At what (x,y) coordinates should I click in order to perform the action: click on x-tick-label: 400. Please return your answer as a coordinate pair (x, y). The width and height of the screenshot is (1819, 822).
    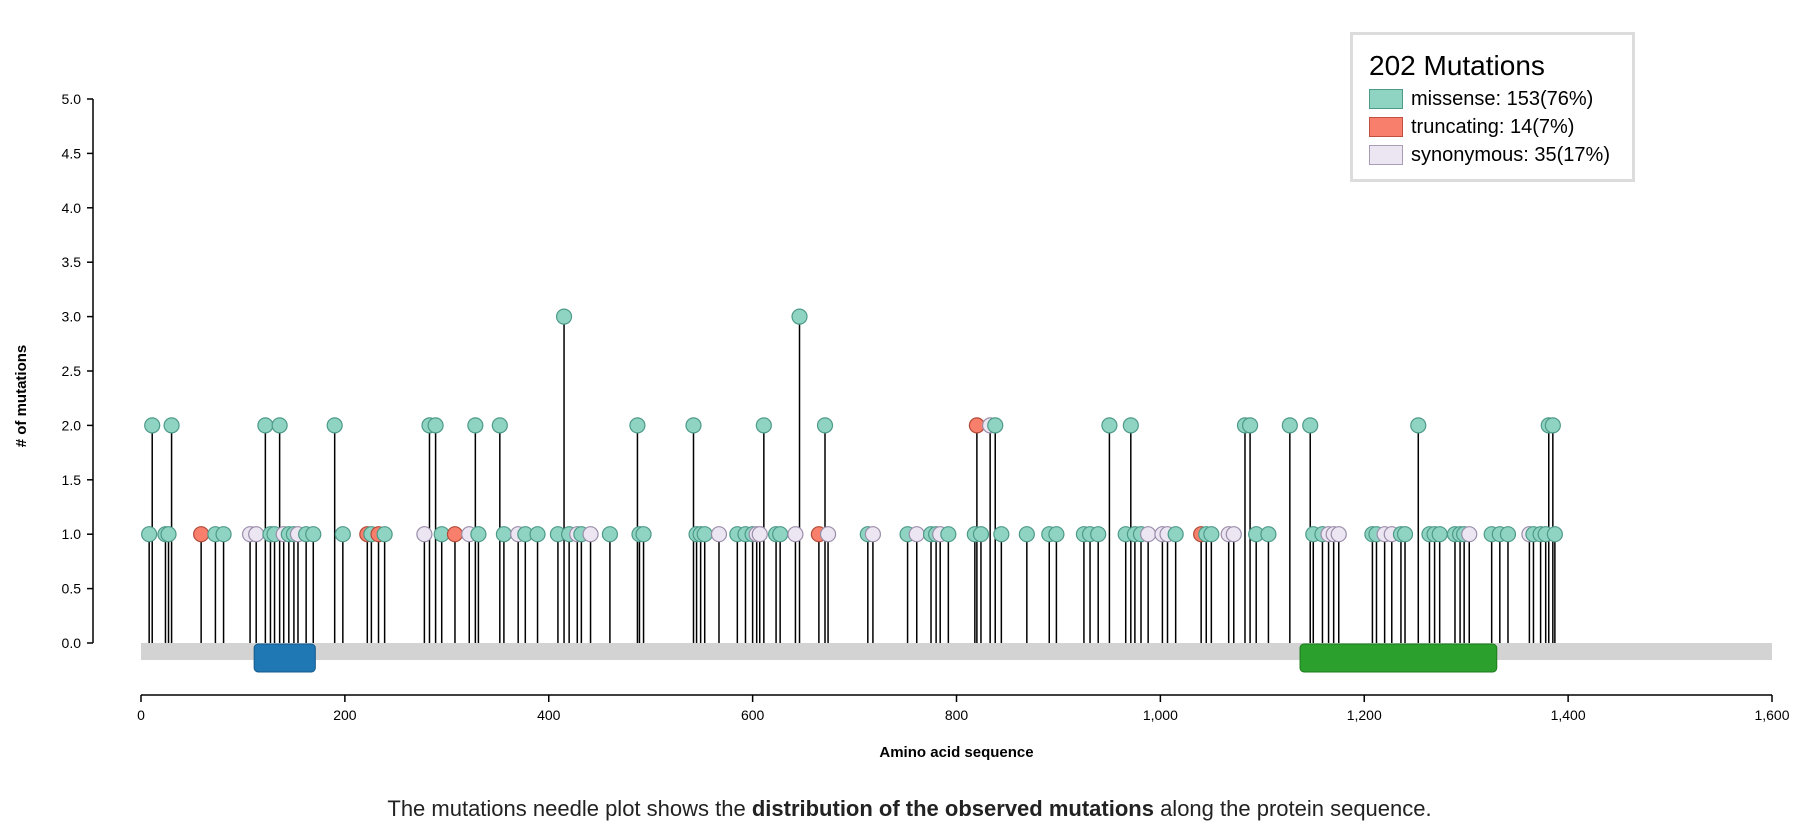
    Looking at the image, I should click on (549, 715).